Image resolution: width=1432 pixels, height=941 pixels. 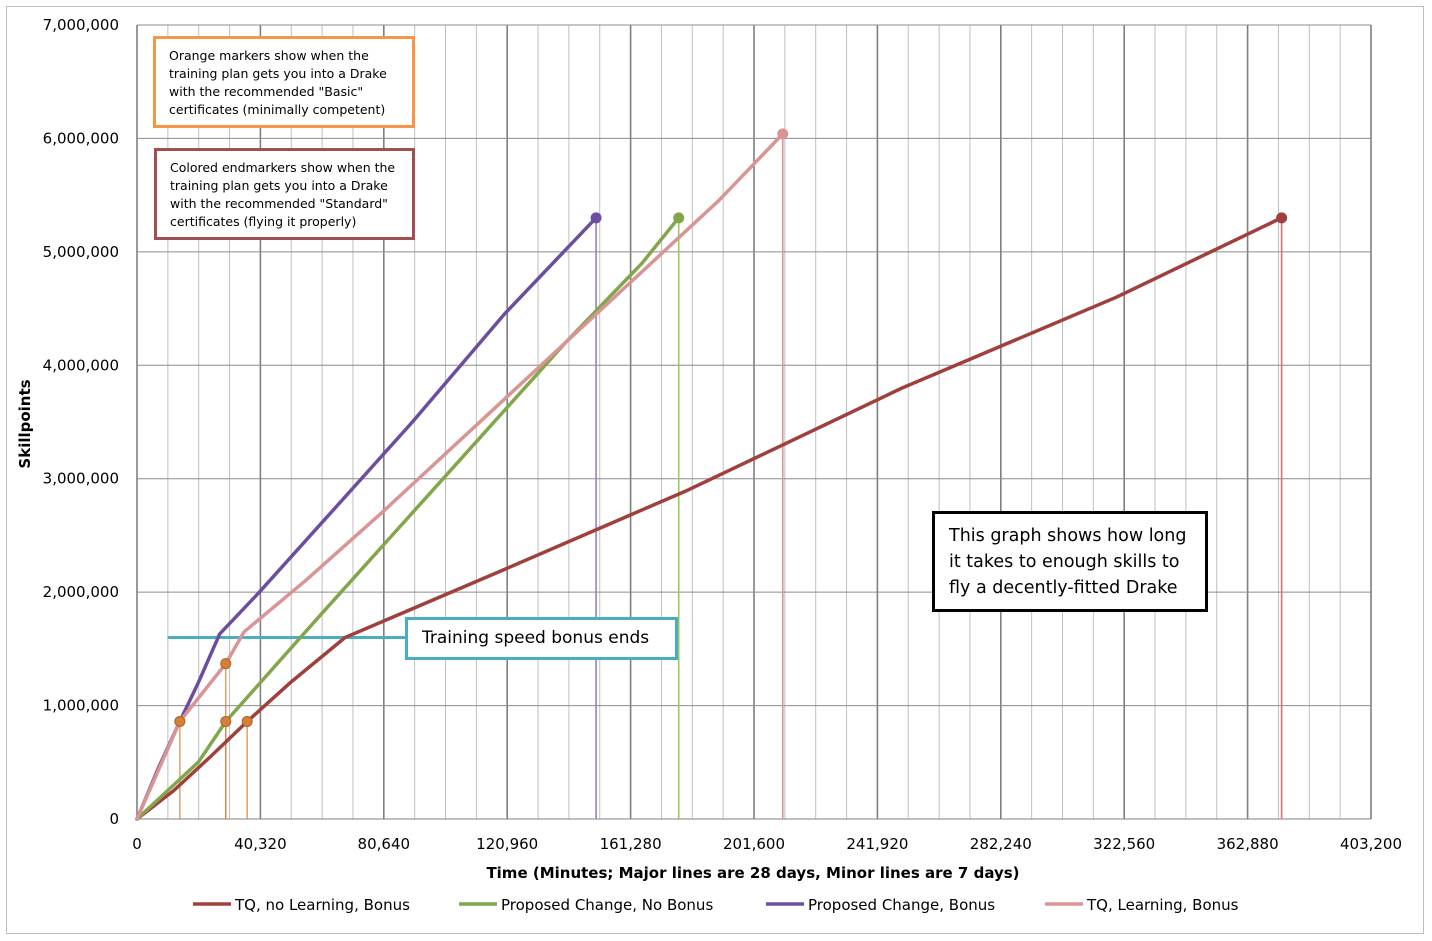 I want to click on legend-label: TQ, Learning, Bonus, so click(x=1162, y=905).